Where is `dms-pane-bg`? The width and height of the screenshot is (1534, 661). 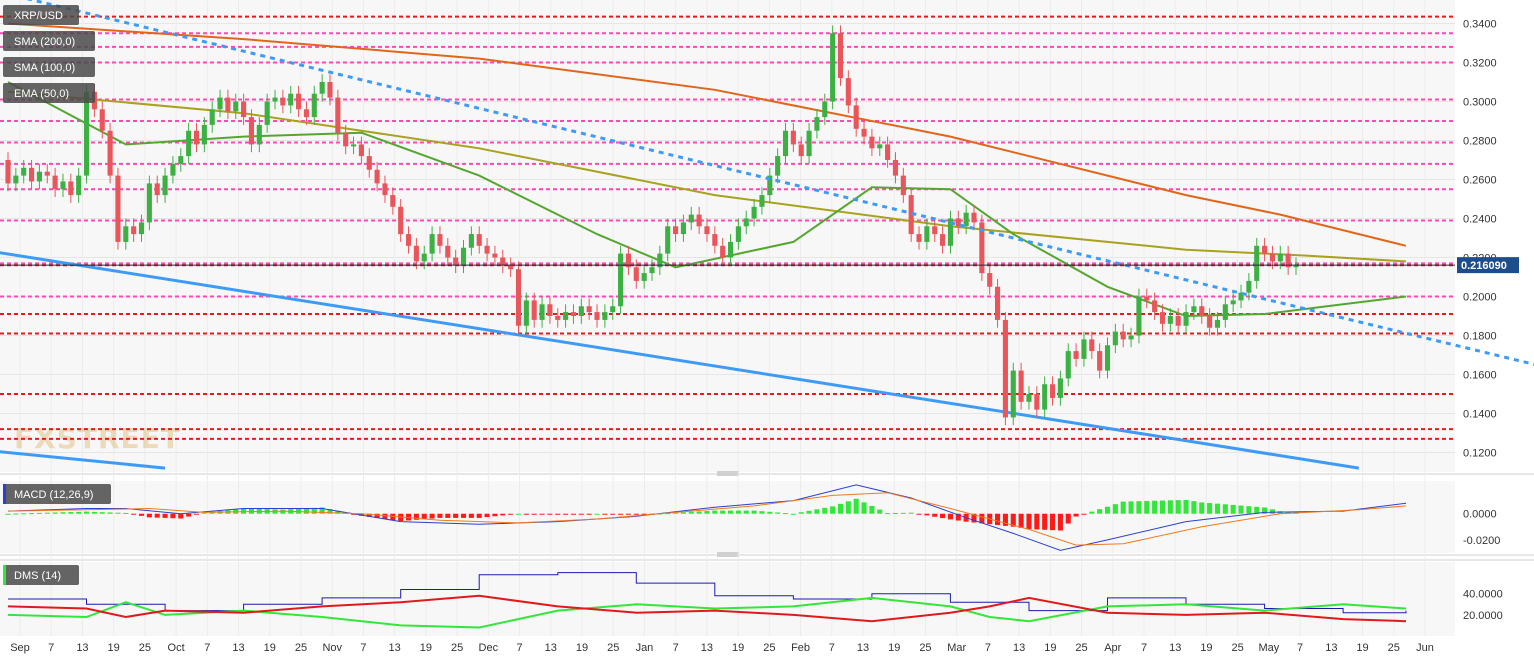 dms-pane-bg is located at coordinates (727, 599).